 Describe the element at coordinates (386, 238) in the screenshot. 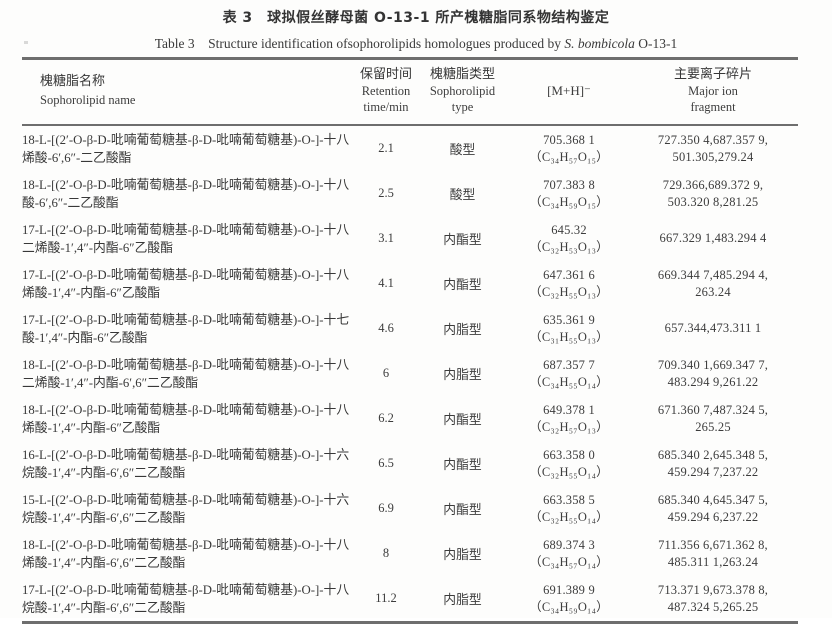

I see `retention-time-cell: 3.1` at that location.